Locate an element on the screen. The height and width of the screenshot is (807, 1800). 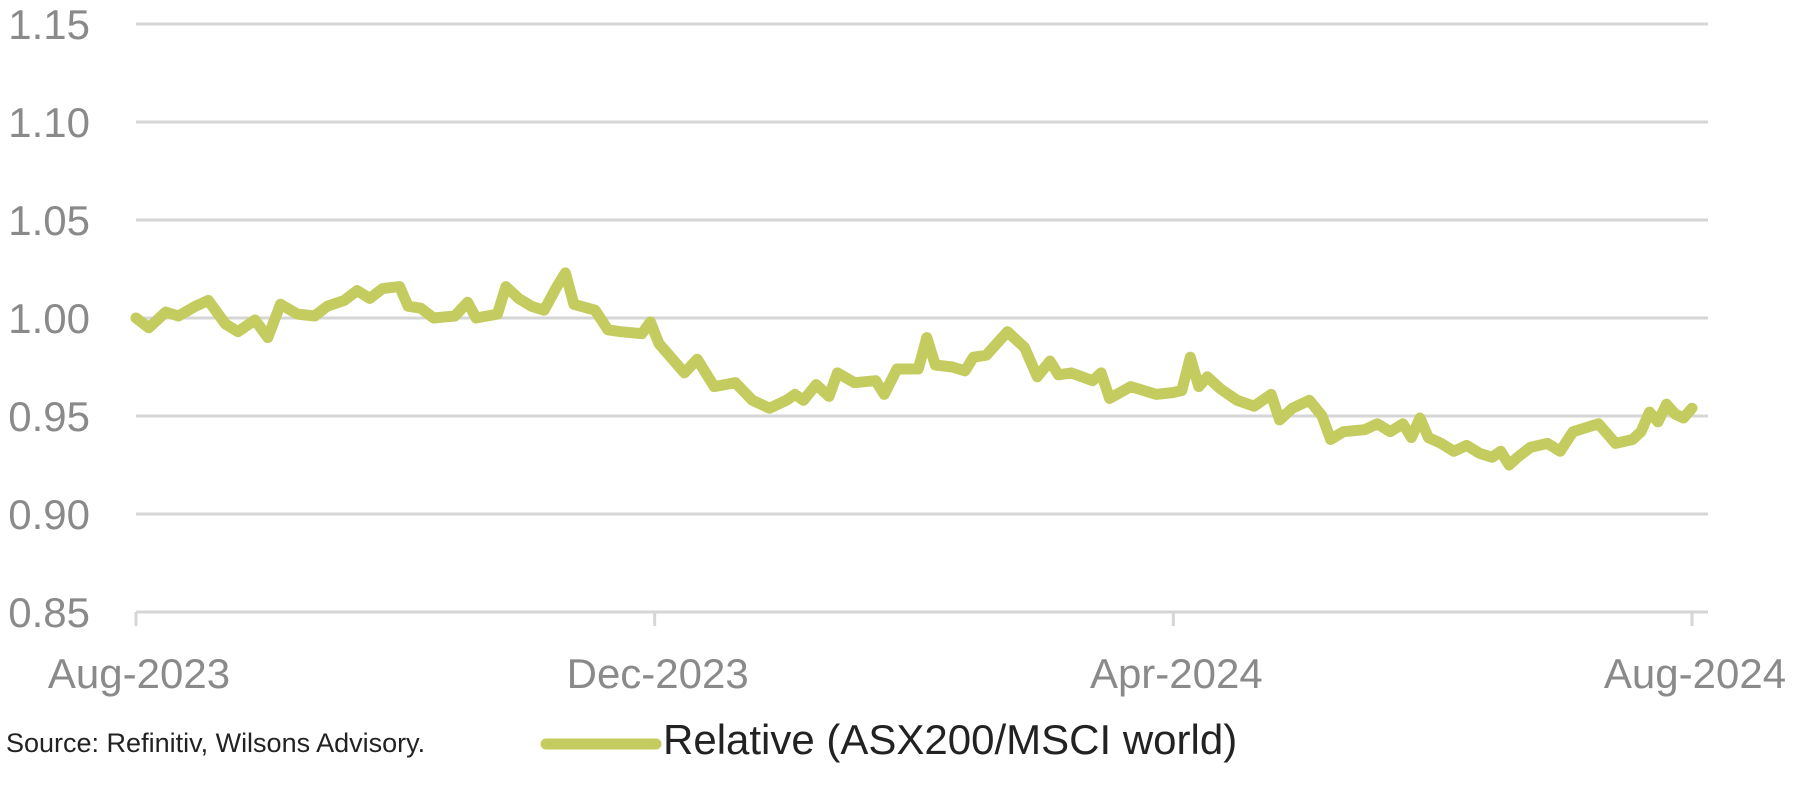
y-tick-label: 1.10 is located at coordinates (49, 122).